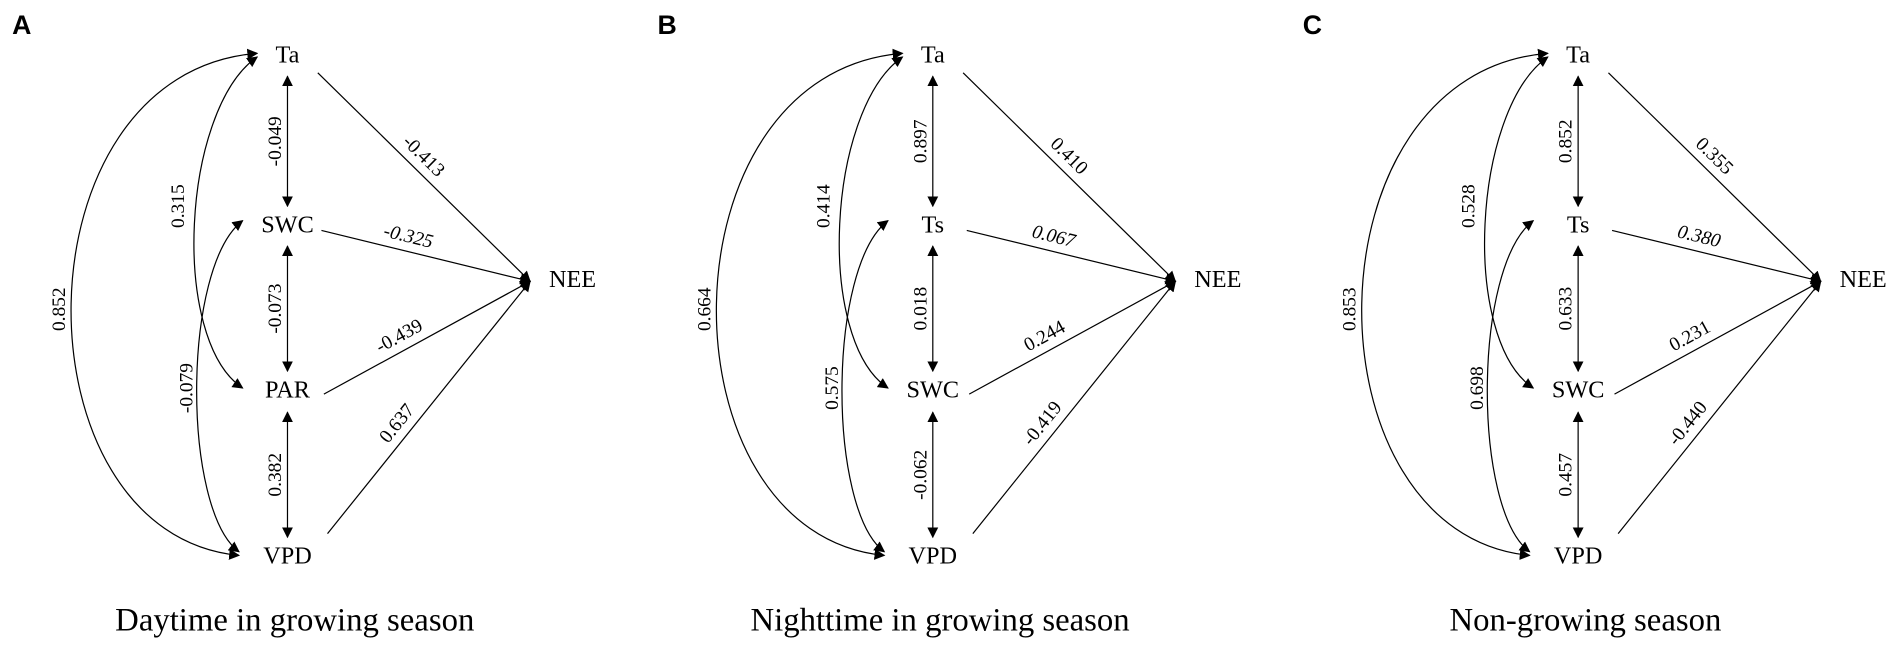 This screenshot has height=650, width=1902. What do you see at coordinates (21, 25) in the screenshot?
I see `panel-letter: A` at bounding box center [21, 25].